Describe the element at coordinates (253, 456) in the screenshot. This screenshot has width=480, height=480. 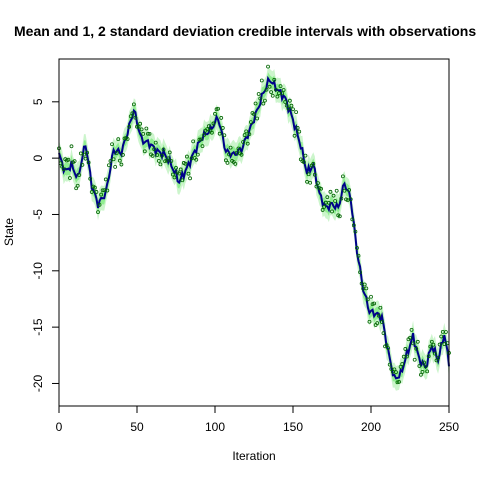
I see `x-axis-label: Iteration` at that location.